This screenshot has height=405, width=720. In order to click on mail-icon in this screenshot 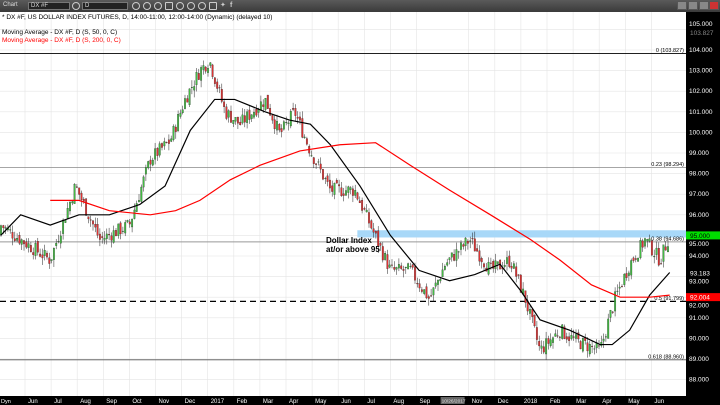, I will do `click(169, 6)`.